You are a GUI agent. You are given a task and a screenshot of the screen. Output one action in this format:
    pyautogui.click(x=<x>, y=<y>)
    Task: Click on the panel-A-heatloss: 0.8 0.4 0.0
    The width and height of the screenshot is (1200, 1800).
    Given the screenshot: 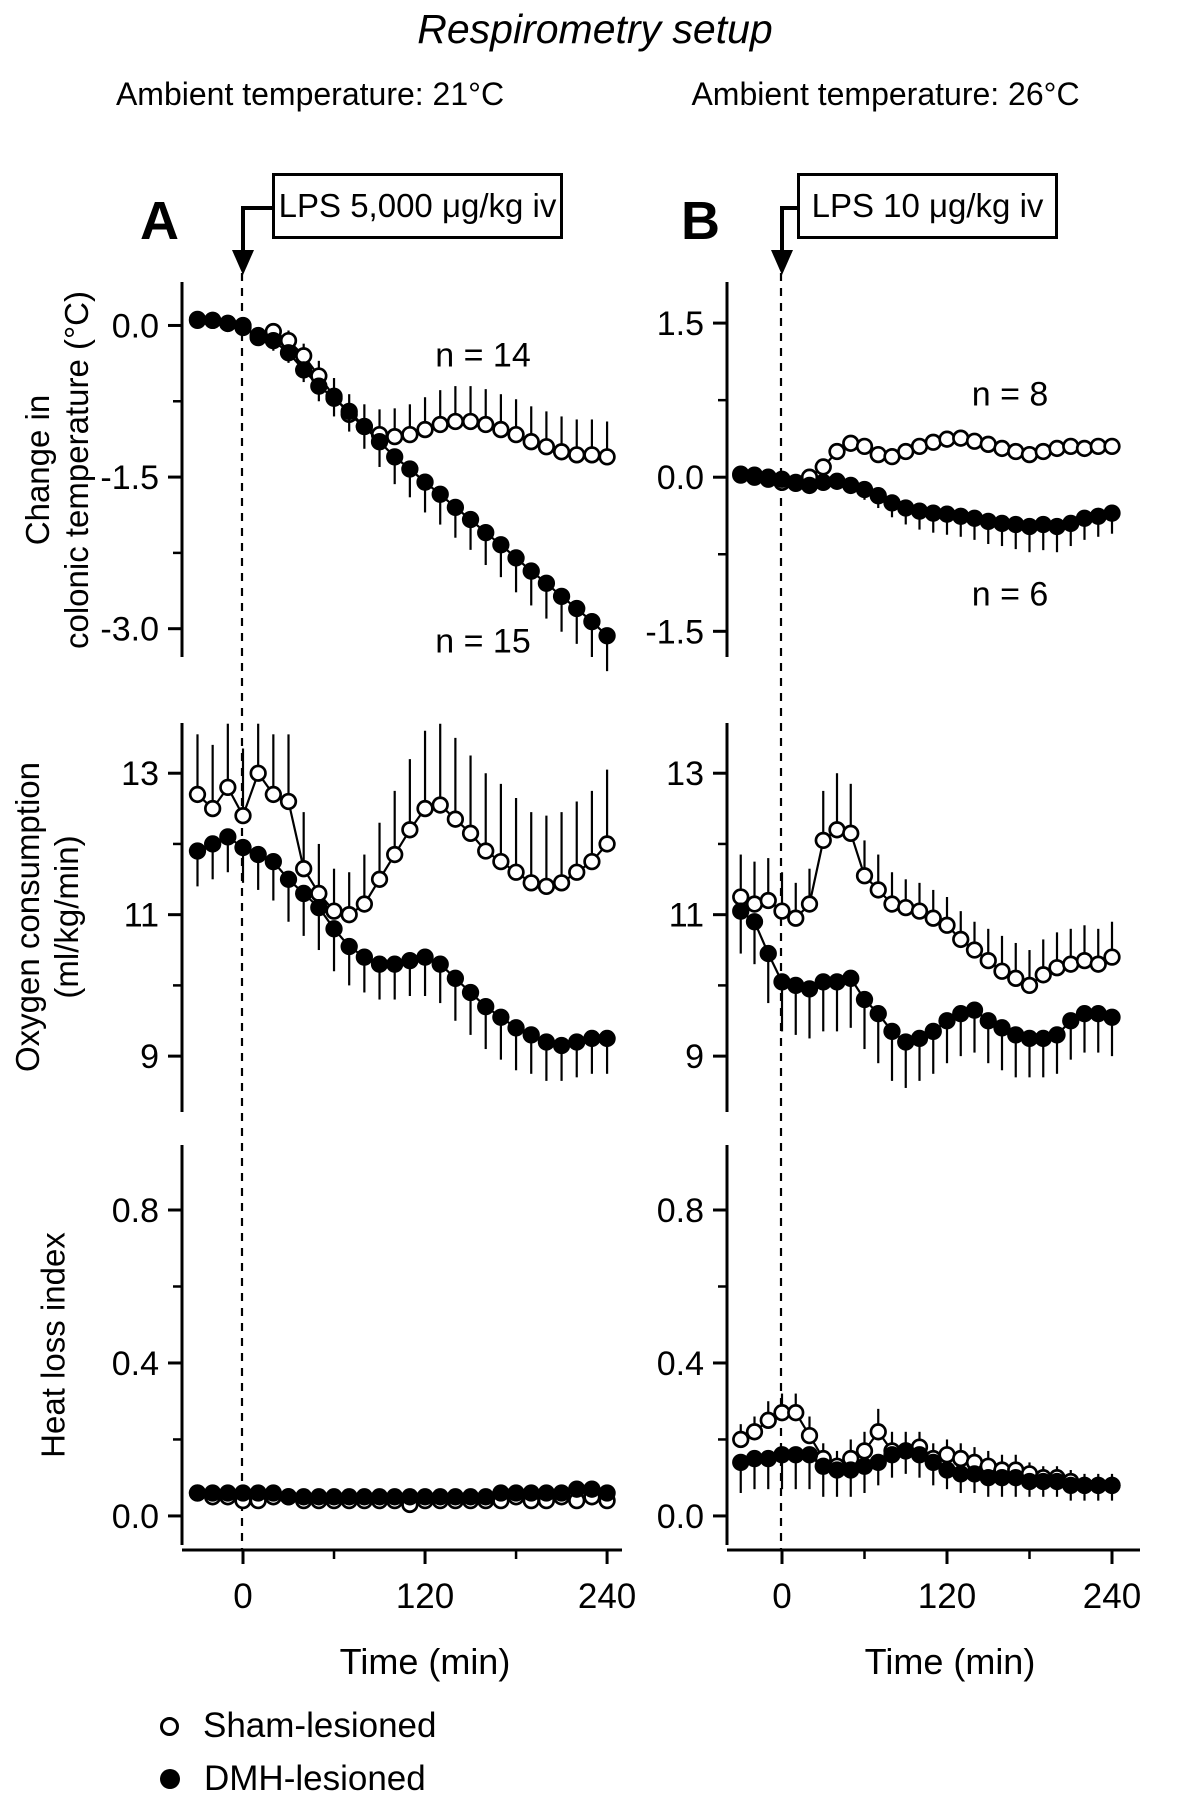 What is the action you would take?
    pyautogui.click(x=364, y=1345)
    